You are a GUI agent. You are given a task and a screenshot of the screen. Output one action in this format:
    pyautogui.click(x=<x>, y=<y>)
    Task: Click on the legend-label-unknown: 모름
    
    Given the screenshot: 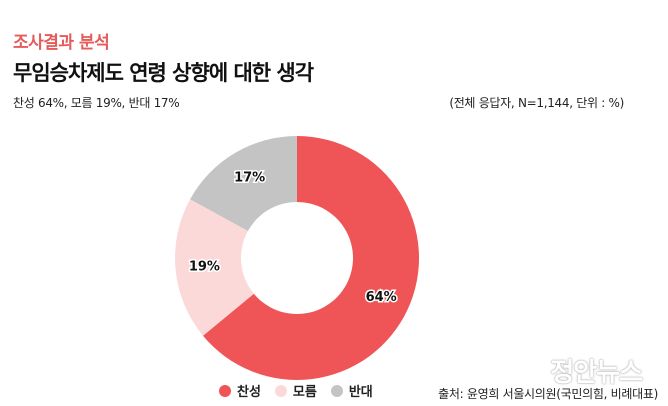 What is the action you would take?
    pyautogui.click(x=305, y=390)
    